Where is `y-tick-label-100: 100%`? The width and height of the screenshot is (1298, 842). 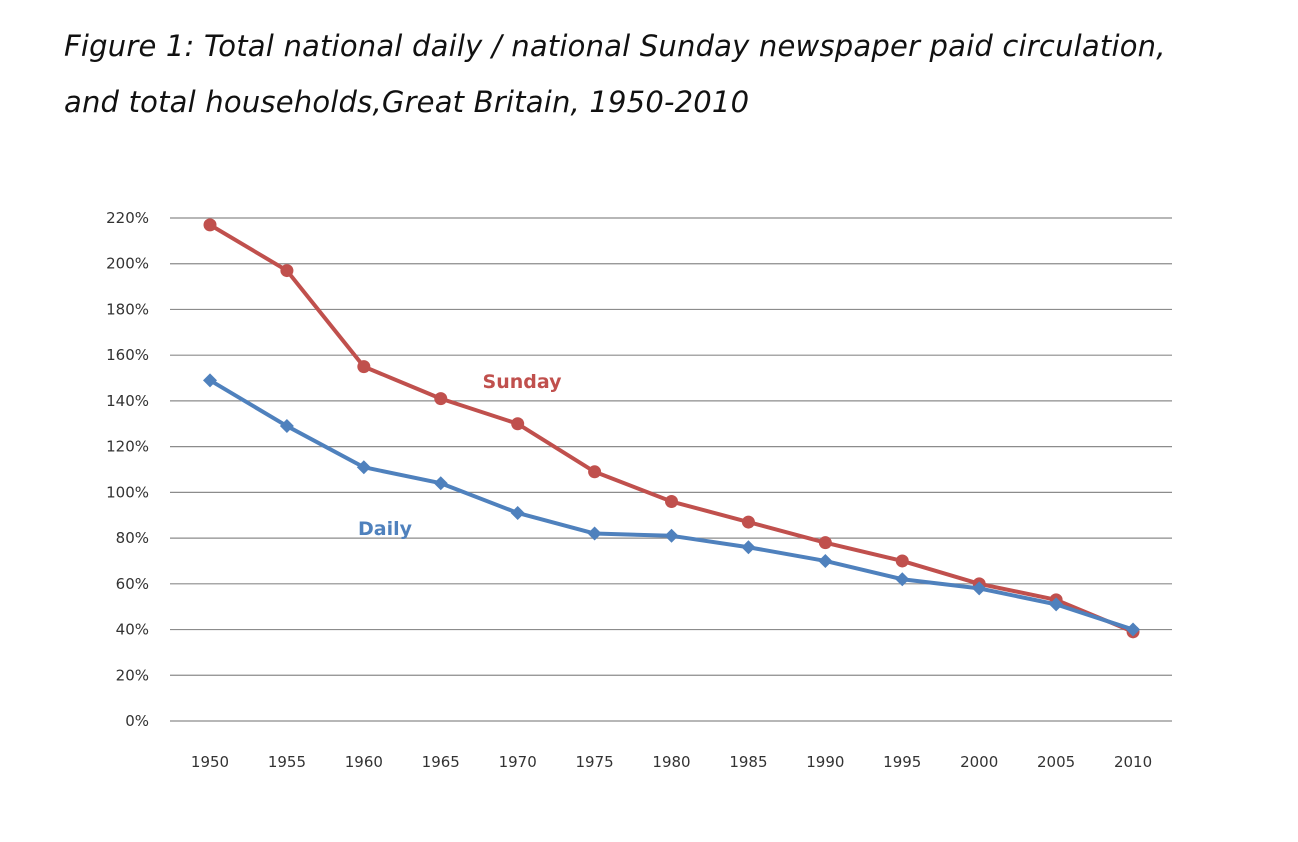 y-tick-label-100: 100% is located at coordinates (127, 492).